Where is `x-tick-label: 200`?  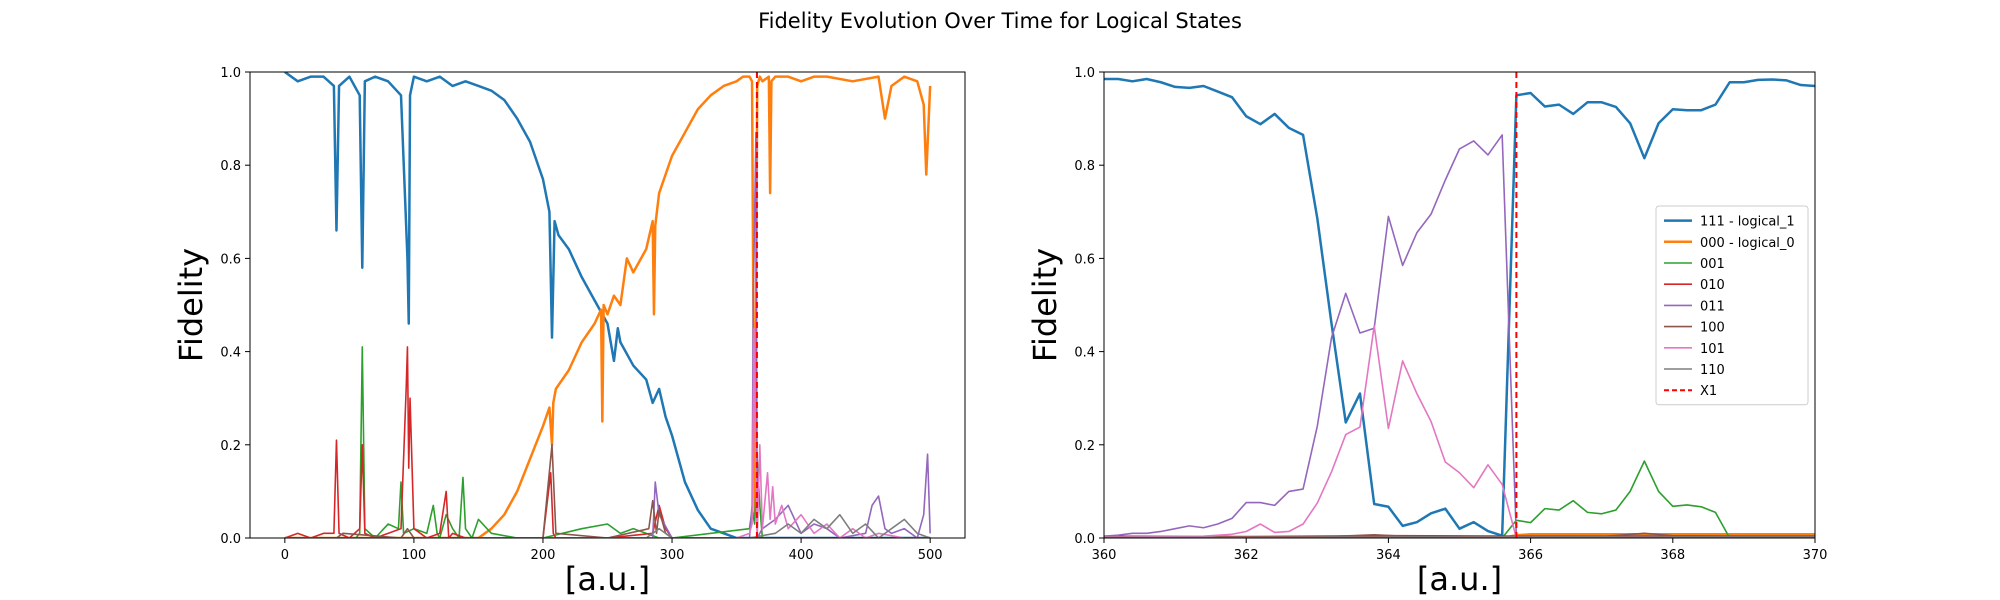
x-tick-label: 200 is located at coordinates (543, 555).